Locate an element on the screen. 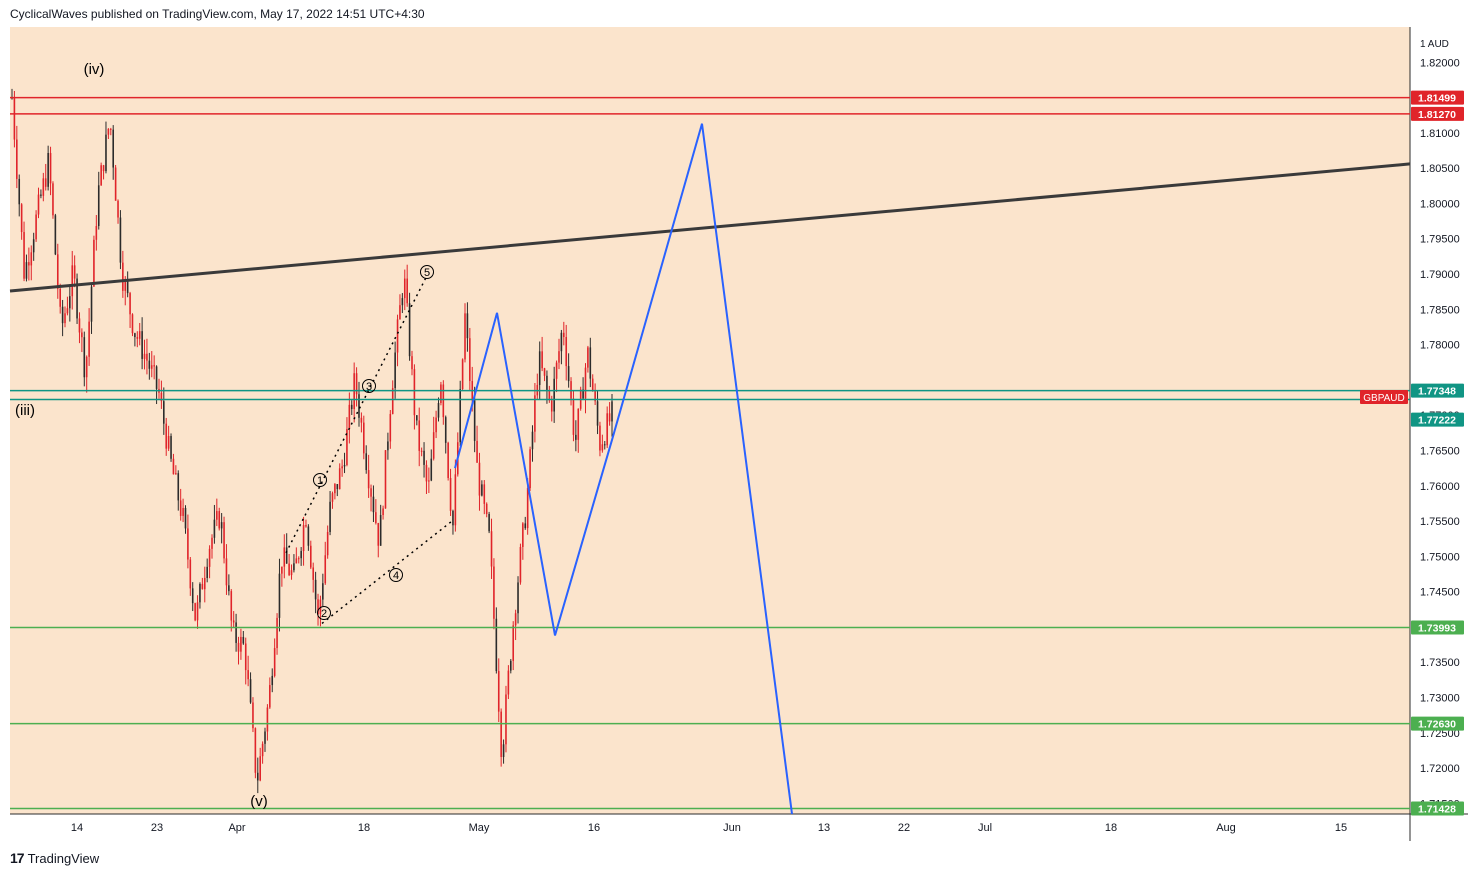 The width and height of the screenshot is (1478, 877). price-badge-label: 1.73993 is located at coordinates (1437, 628).